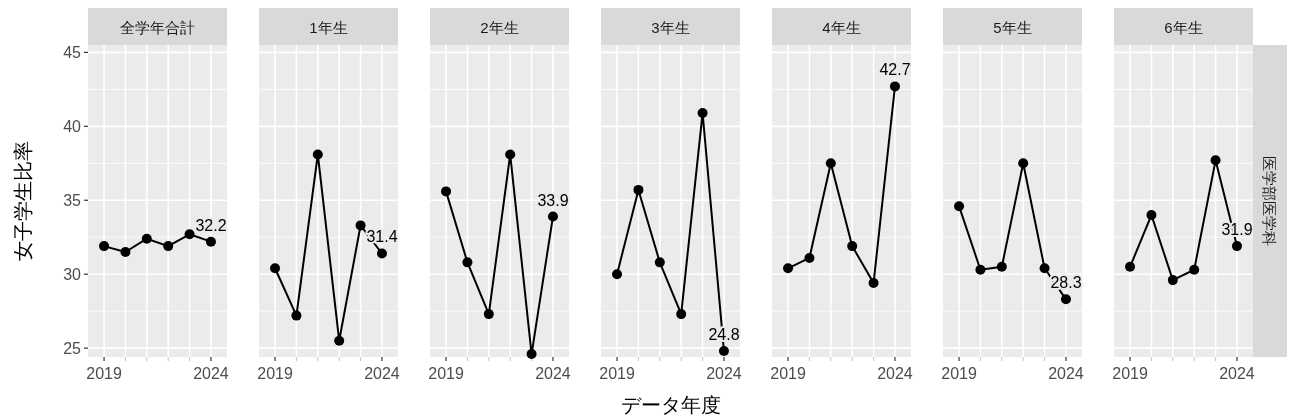  Describe the element at coordinates (328, 27) in the screenshot. I see `chart-title: 1年生` at that location.